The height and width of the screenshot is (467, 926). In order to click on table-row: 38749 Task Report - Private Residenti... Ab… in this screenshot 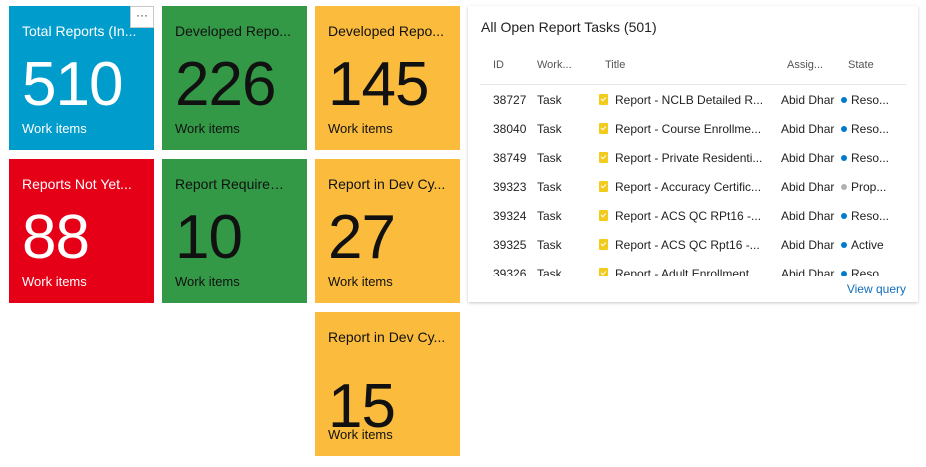, I will do `click(693, 158)`.